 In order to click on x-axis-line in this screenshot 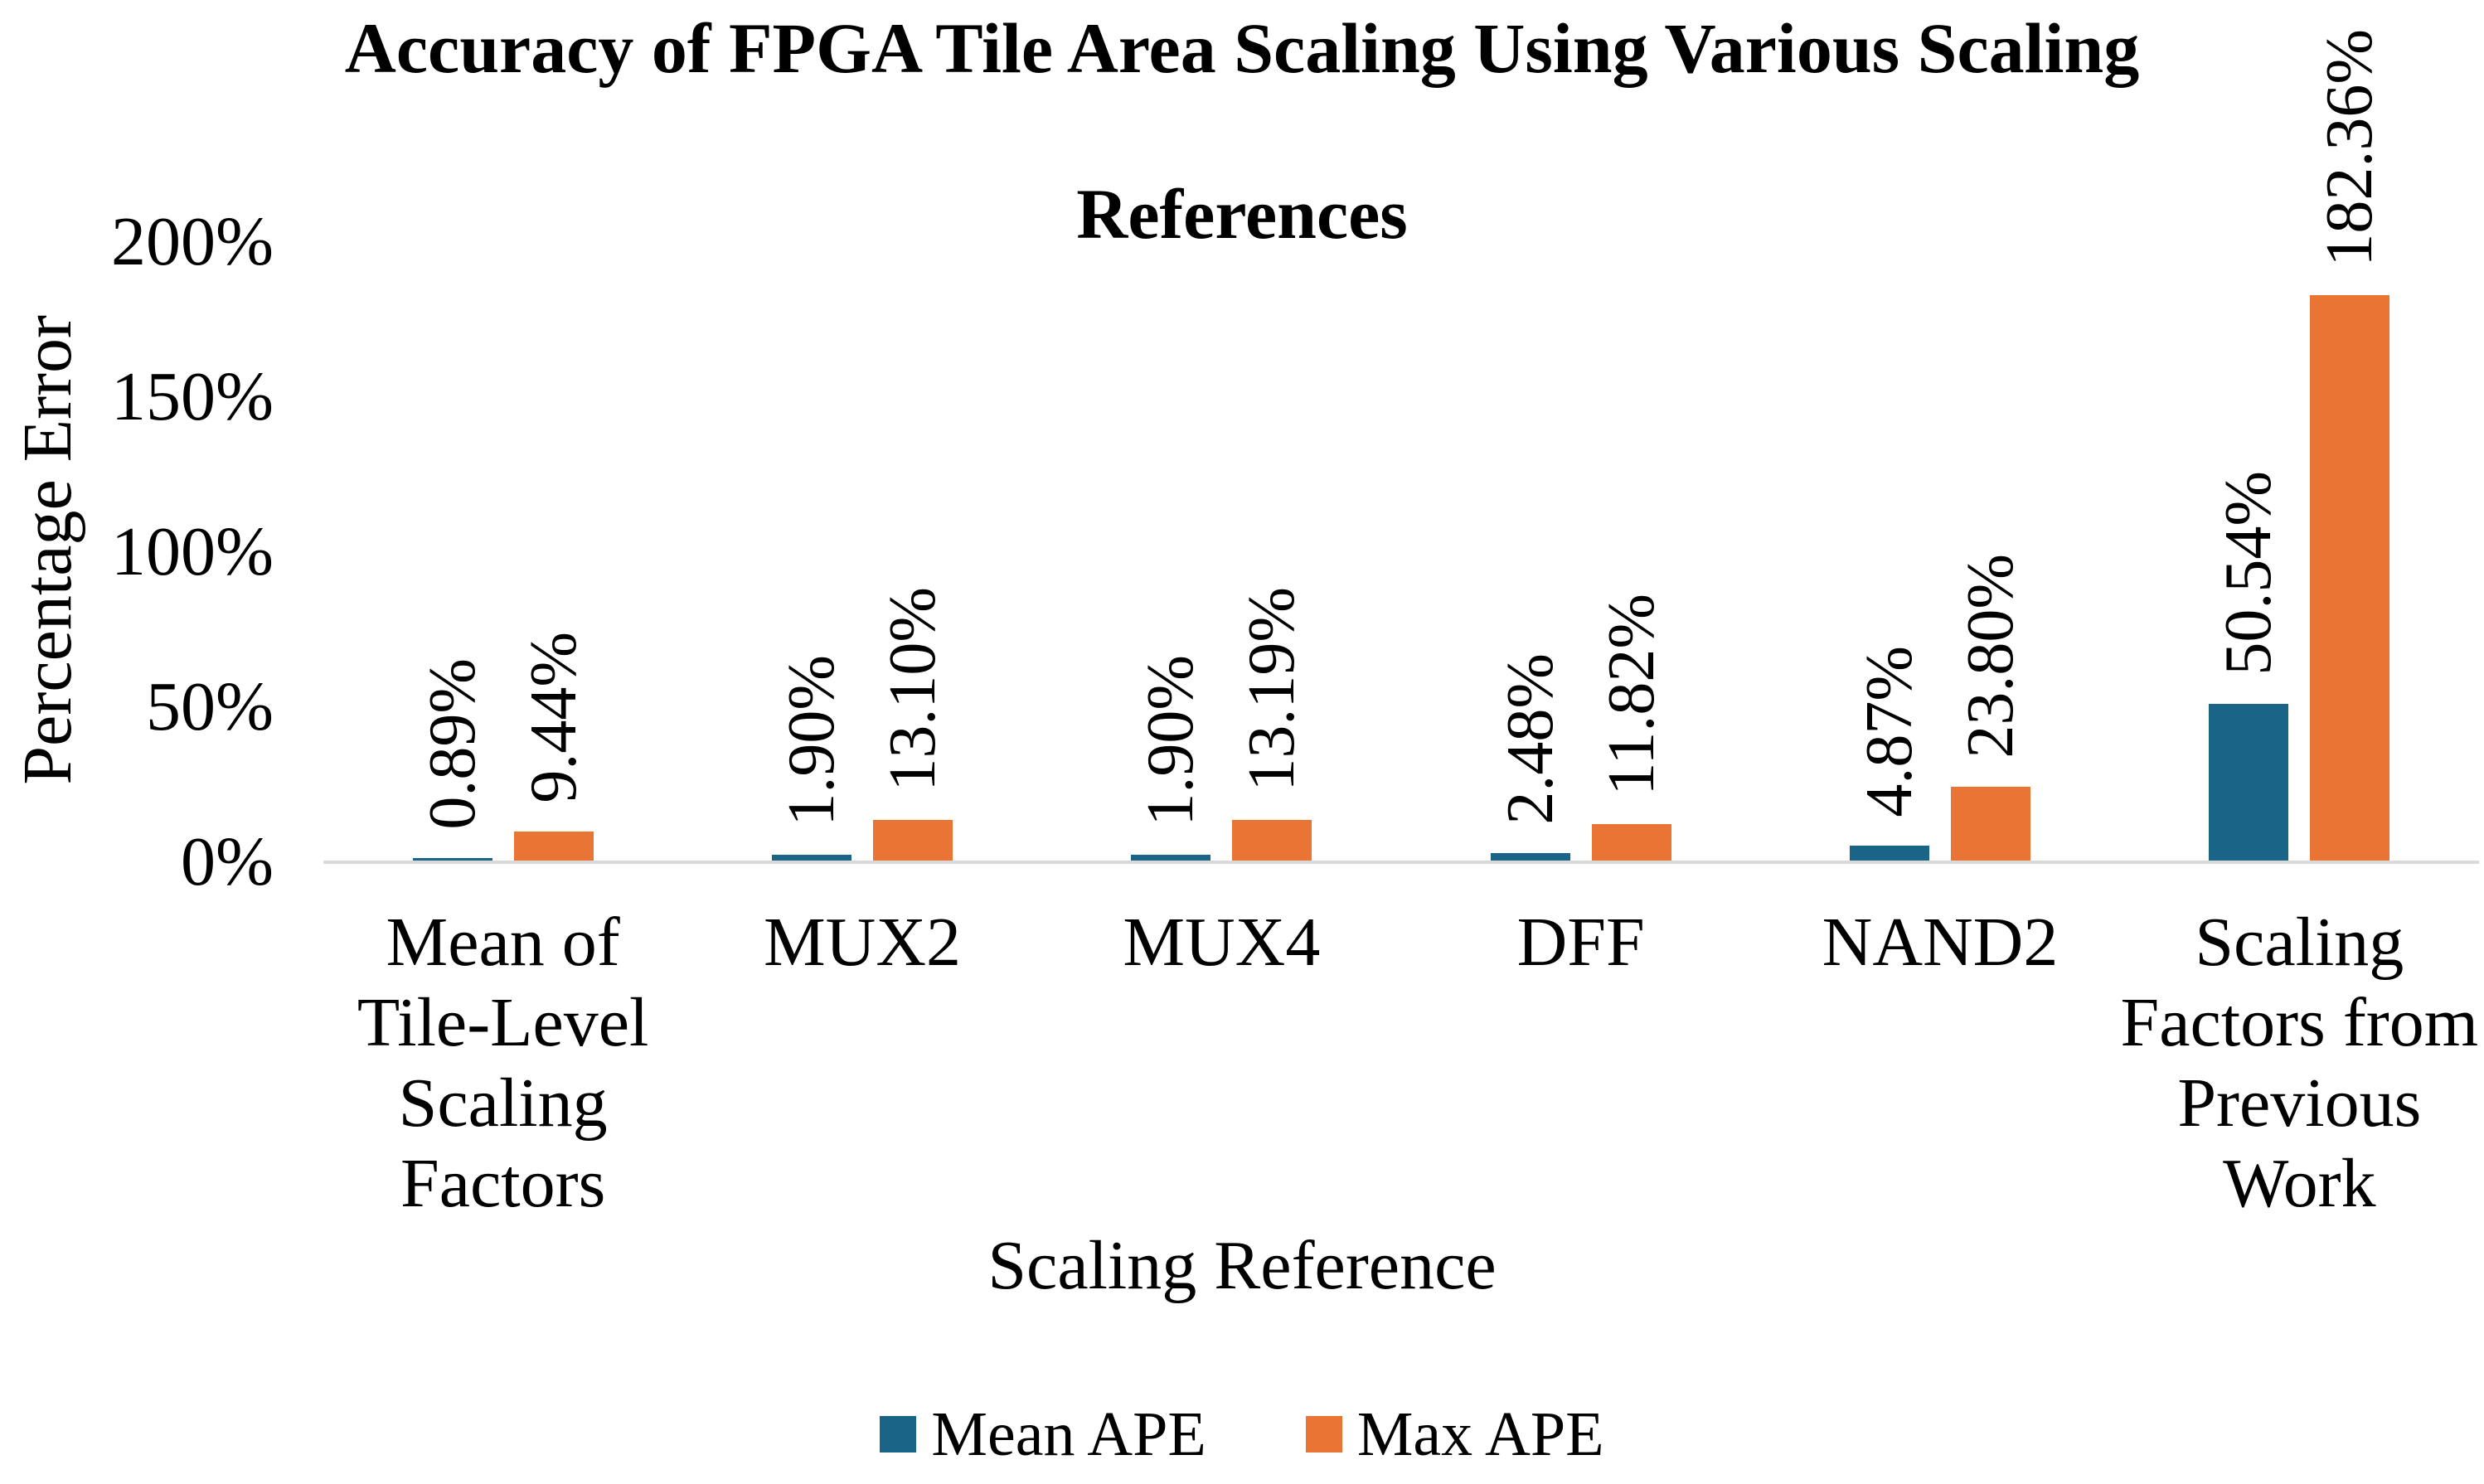, I will do `click(1401, 863)`.